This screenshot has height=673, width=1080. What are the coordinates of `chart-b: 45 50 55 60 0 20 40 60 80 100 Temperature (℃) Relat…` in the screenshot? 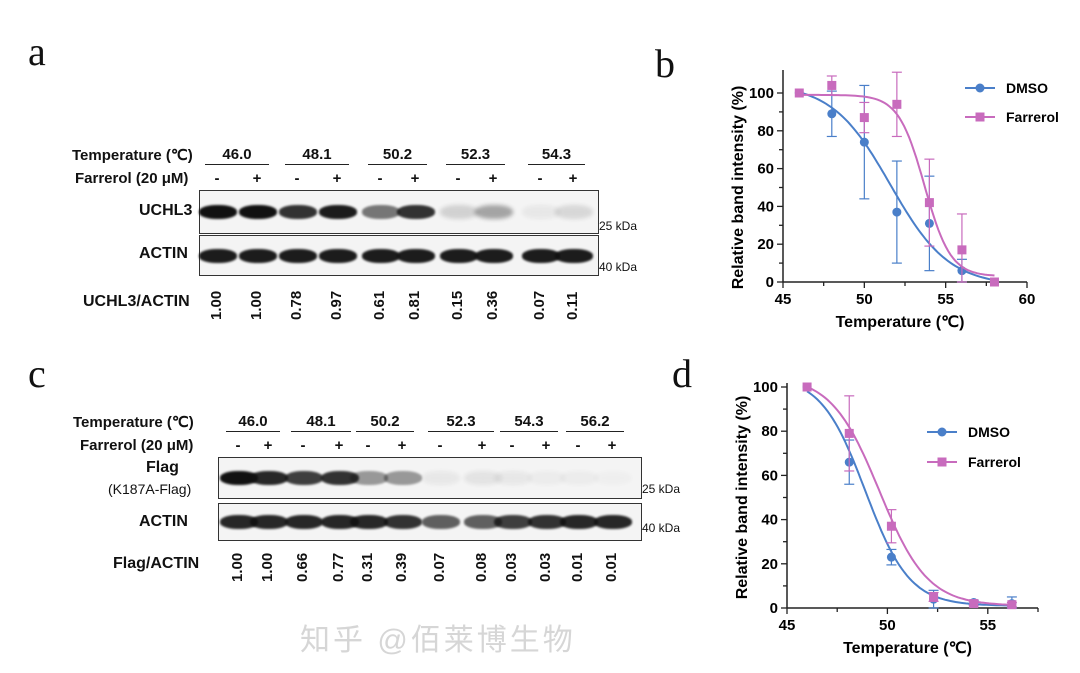 It's located at (894, 200).